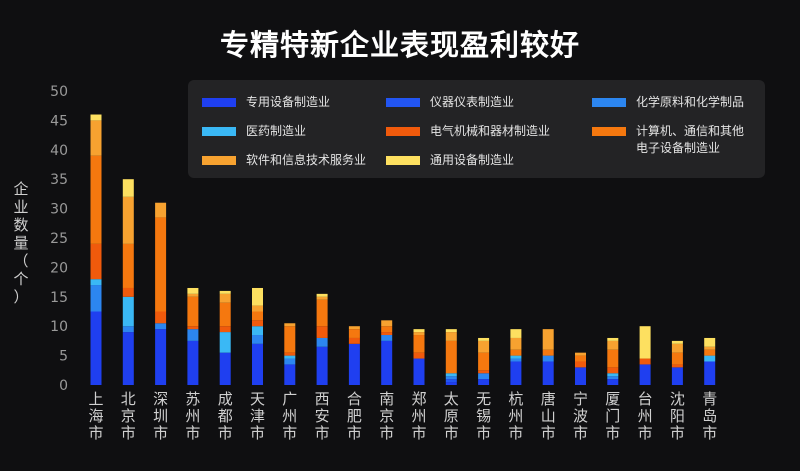 The width and height of the screenshot is (800, 471). Describe the element at coordinates (690, 102) in the screenshot. I see `legend-label: 化学原料和化学制品` at that location.